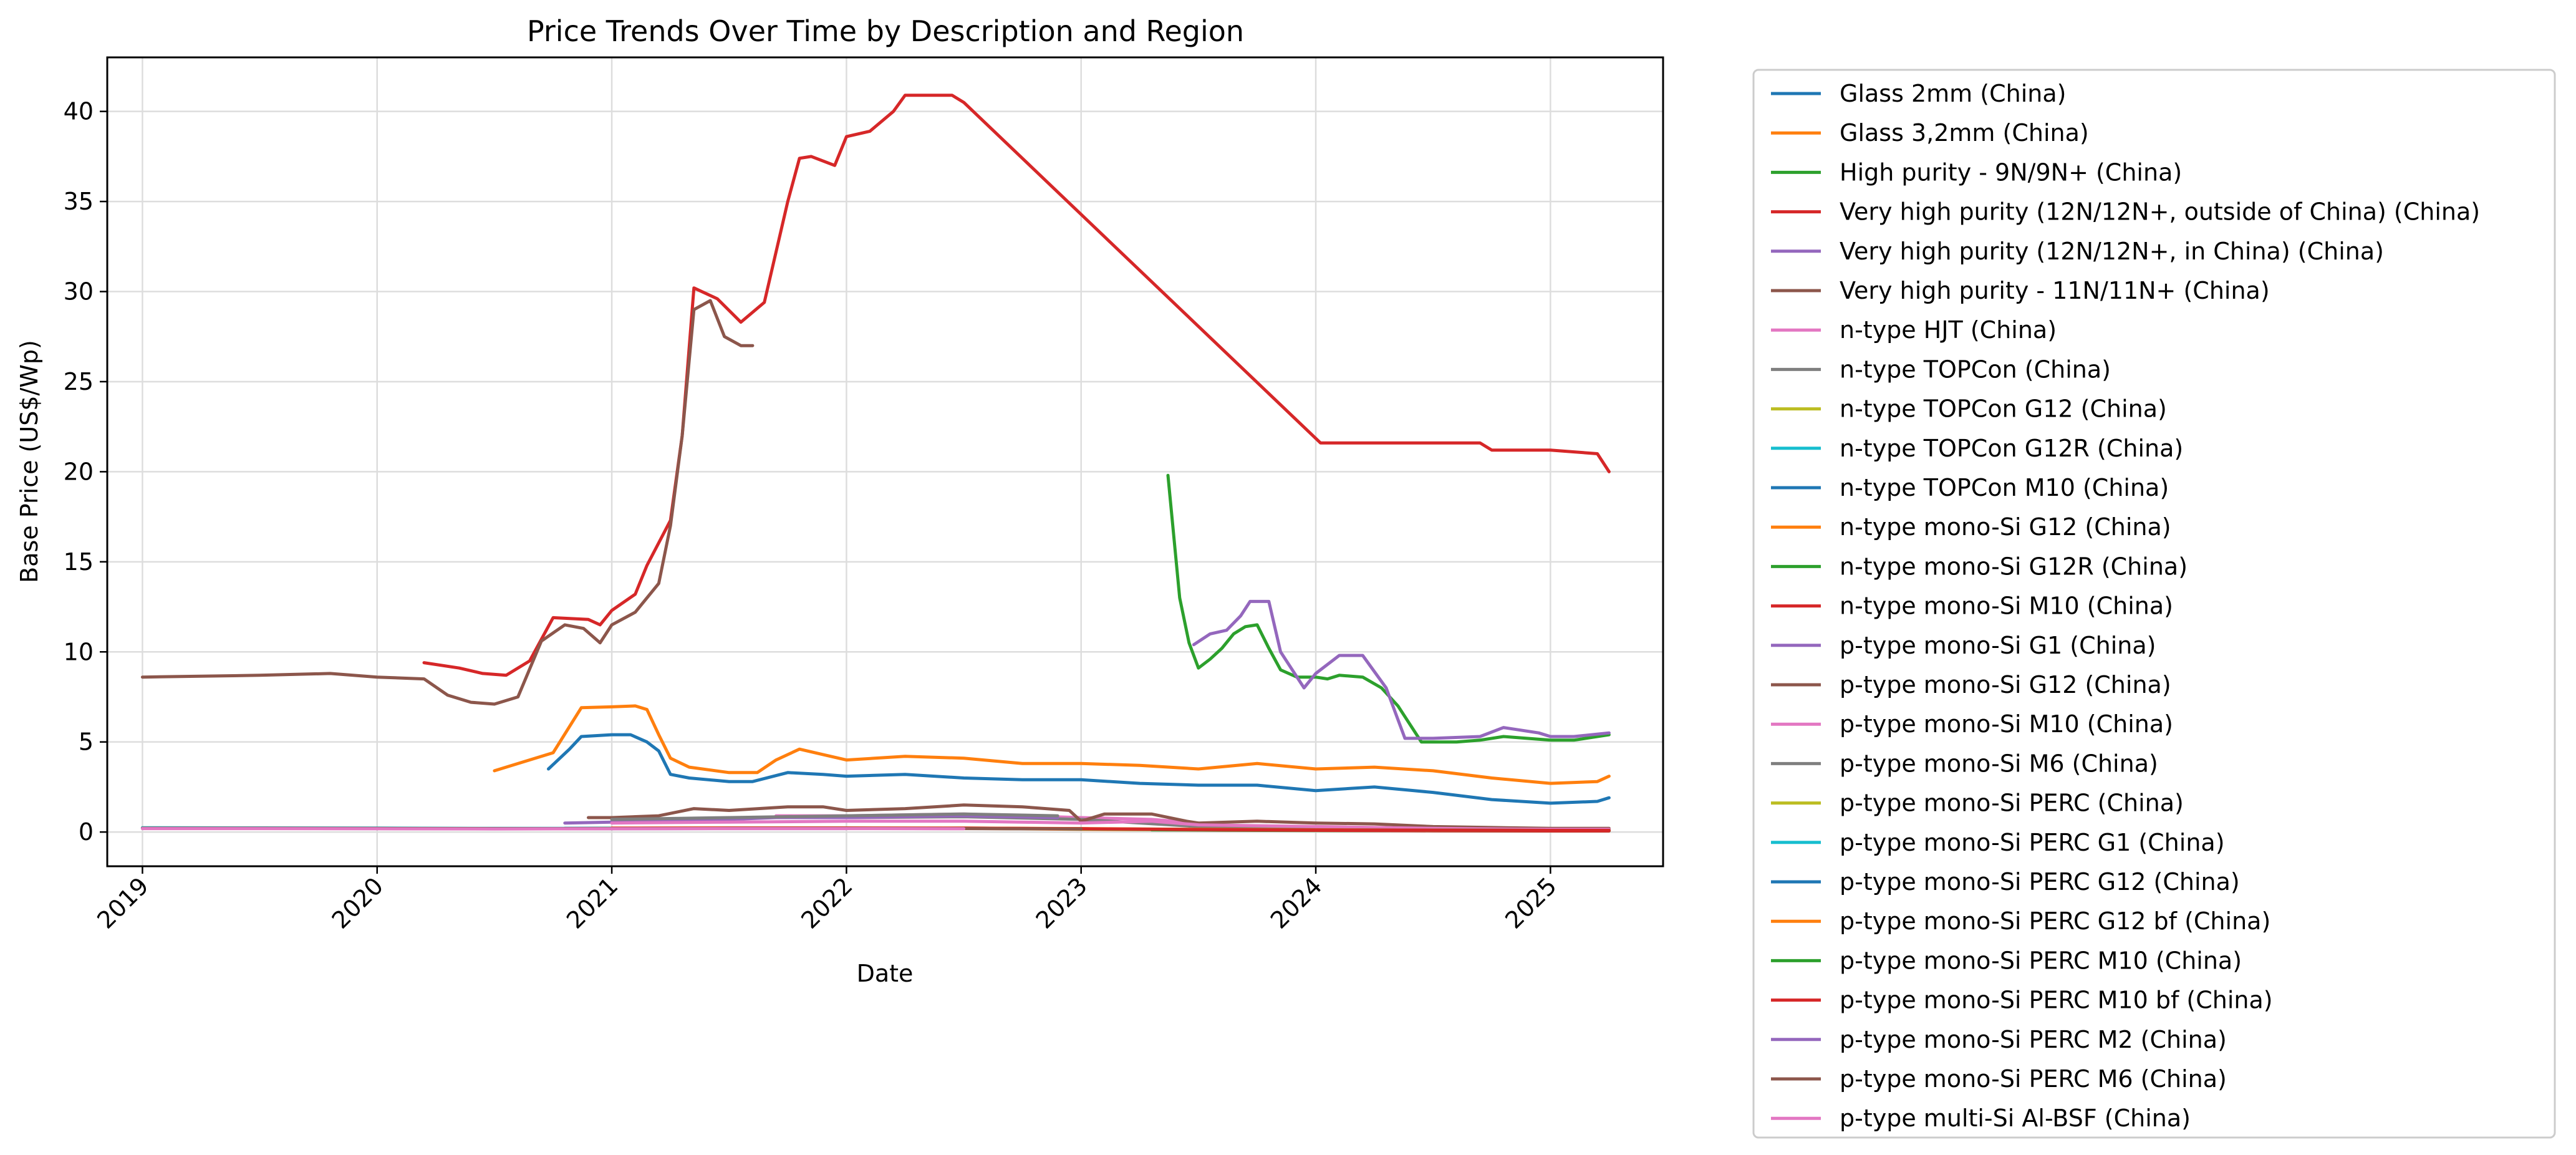 The height and width of the screenshot is (1155, 2576). What do you see at coordinates (79, 201) in the screenshot?
I see `y-tick-label: 35` at bounding box center [79, 201].